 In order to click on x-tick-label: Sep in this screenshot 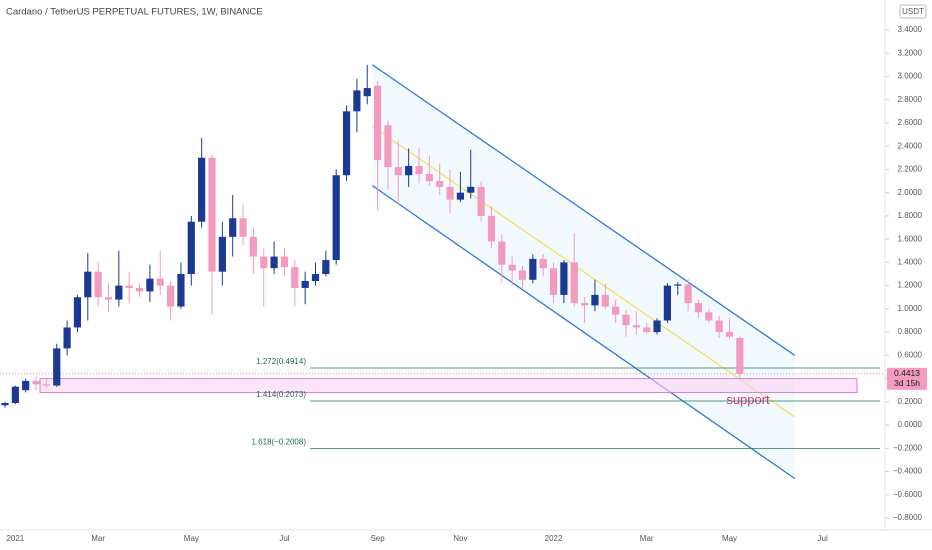, I will do `click(377, 538)`.